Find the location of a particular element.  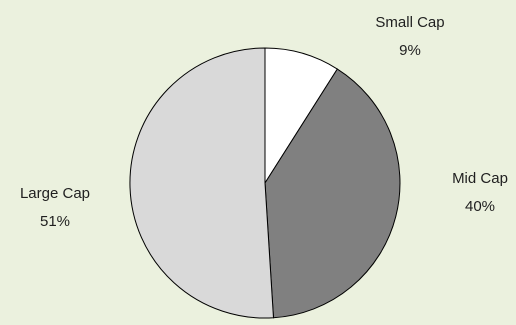

slice-value-mid-cap: 40% is located at coordinates (480, 206).